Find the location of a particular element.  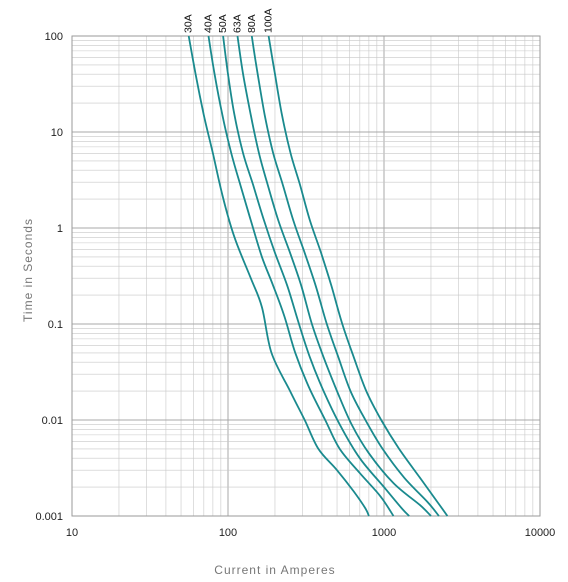

y-tick-label: 1 is located at coordinates (60, 229).